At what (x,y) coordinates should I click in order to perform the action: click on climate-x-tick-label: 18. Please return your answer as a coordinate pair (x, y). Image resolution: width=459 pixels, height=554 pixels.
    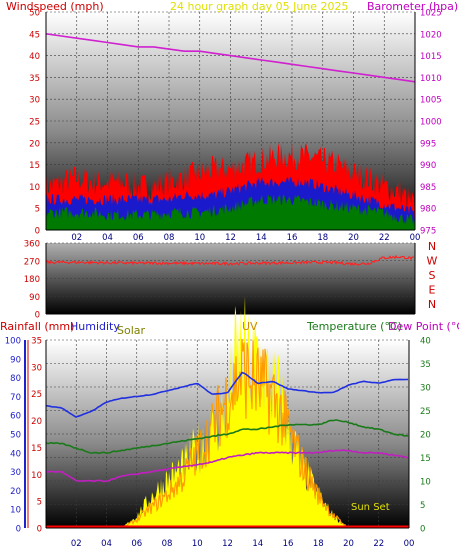
    Looking at the image, I should click on (318, 544).